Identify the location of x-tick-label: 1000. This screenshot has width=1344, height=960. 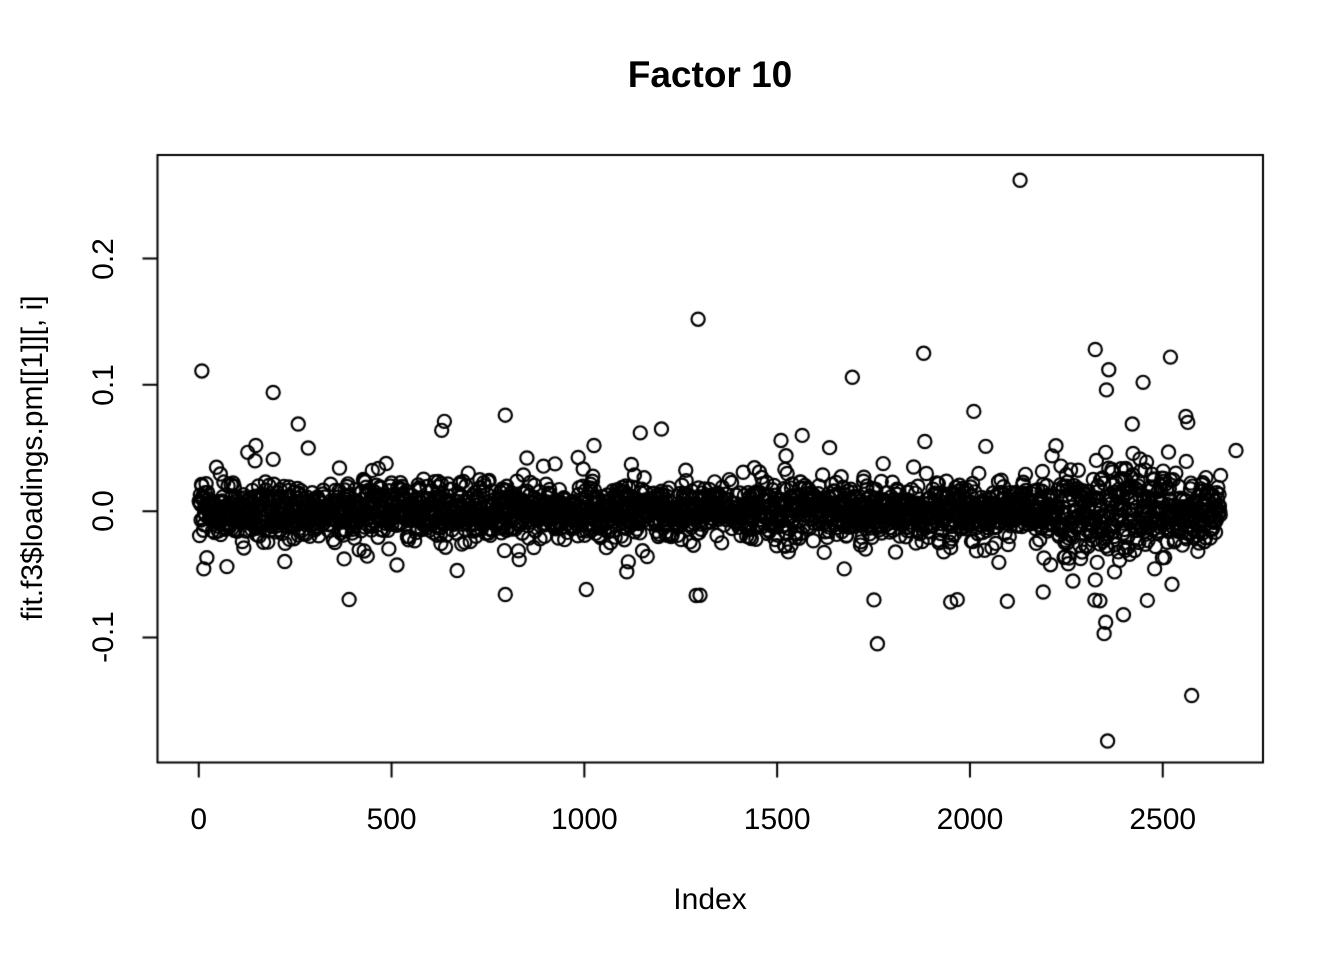
(584, 819).